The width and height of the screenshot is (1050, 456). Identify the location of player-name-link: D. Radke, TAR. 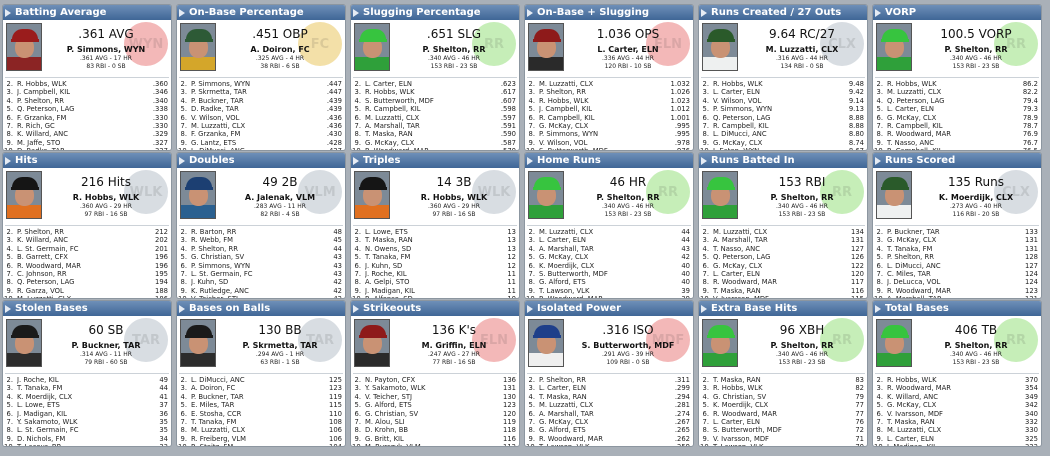
(215, 109).